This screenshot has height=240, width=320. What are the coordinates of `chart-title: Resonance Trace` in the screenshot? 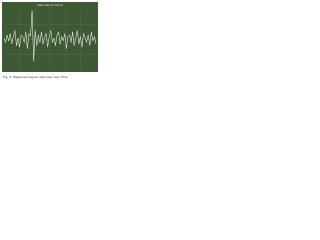 It's located at (49, 5).